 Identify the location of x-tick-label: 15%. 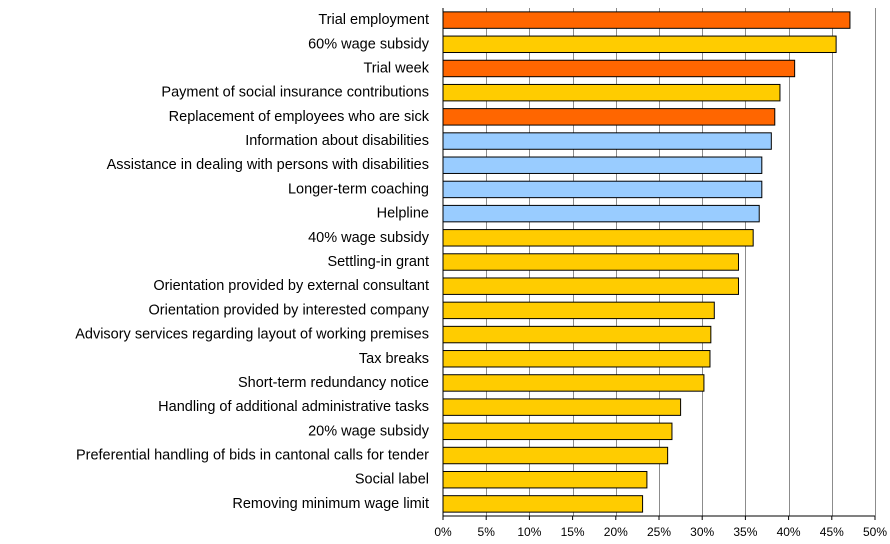
(573, 532).